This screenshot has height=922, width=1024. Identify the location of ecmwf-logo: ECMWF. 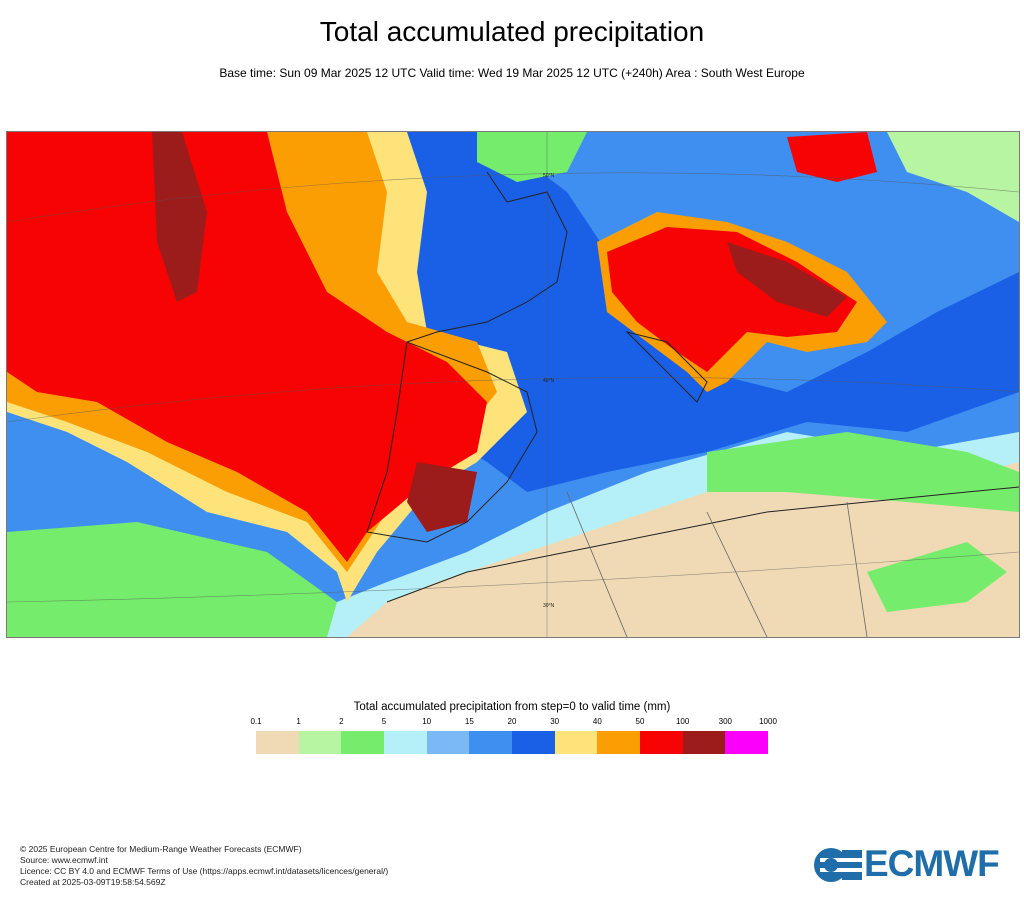
(912, 864).